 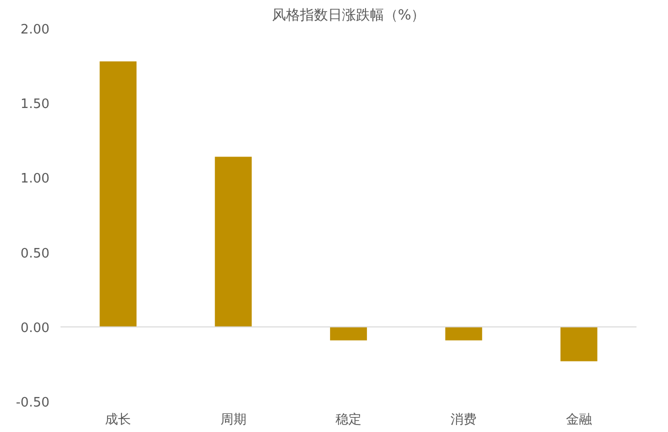 What do you see at coordinates (35, 328) in the screenshot?
I see `y-tick-label: 0.00` at bounding box center [35, 328].